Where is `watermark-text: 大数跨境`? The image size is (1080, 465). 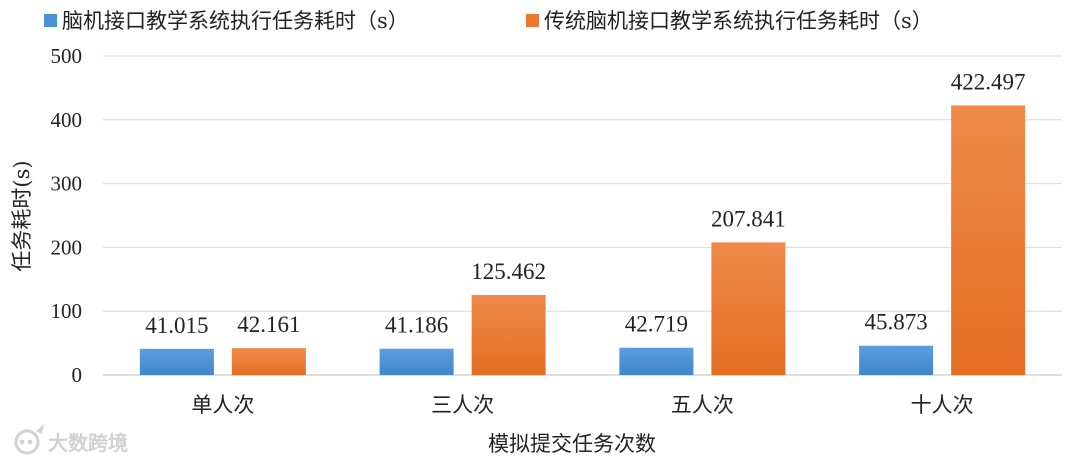 watermark-text: 大数跨境 is located at coordinates (88, 443).